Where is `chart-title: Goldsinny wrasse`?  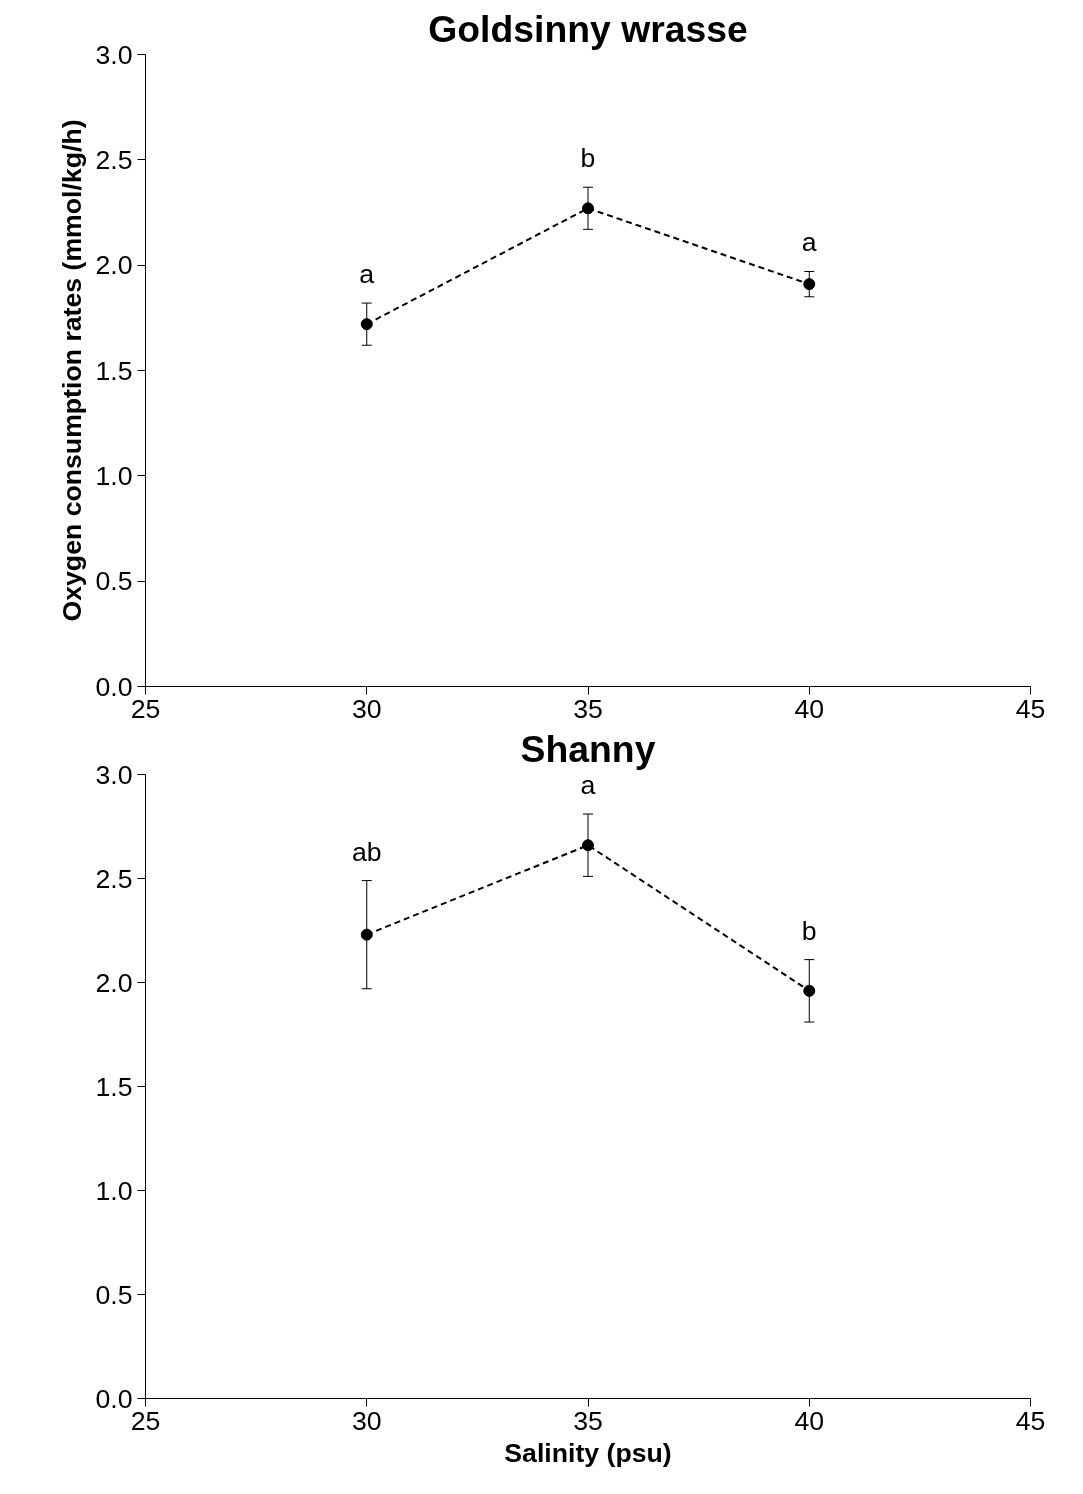
chart-title: Goldsinny wrasse is located at coordinates (588, 28).